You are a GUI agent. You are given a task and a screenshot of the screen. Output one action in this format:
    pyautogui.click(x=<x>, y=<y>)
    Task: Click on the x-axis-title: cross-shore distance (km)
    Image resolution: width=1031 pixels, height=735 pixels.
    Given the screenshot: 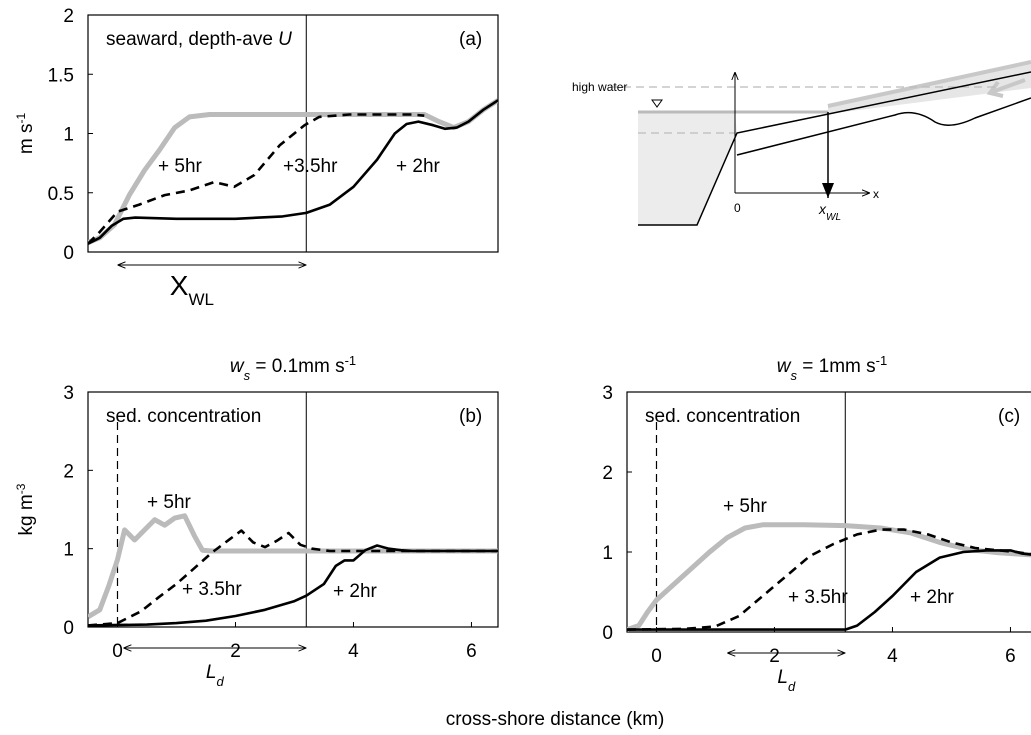 What is the action you would take?
    pyautogui.click(x=555, y=719)
    